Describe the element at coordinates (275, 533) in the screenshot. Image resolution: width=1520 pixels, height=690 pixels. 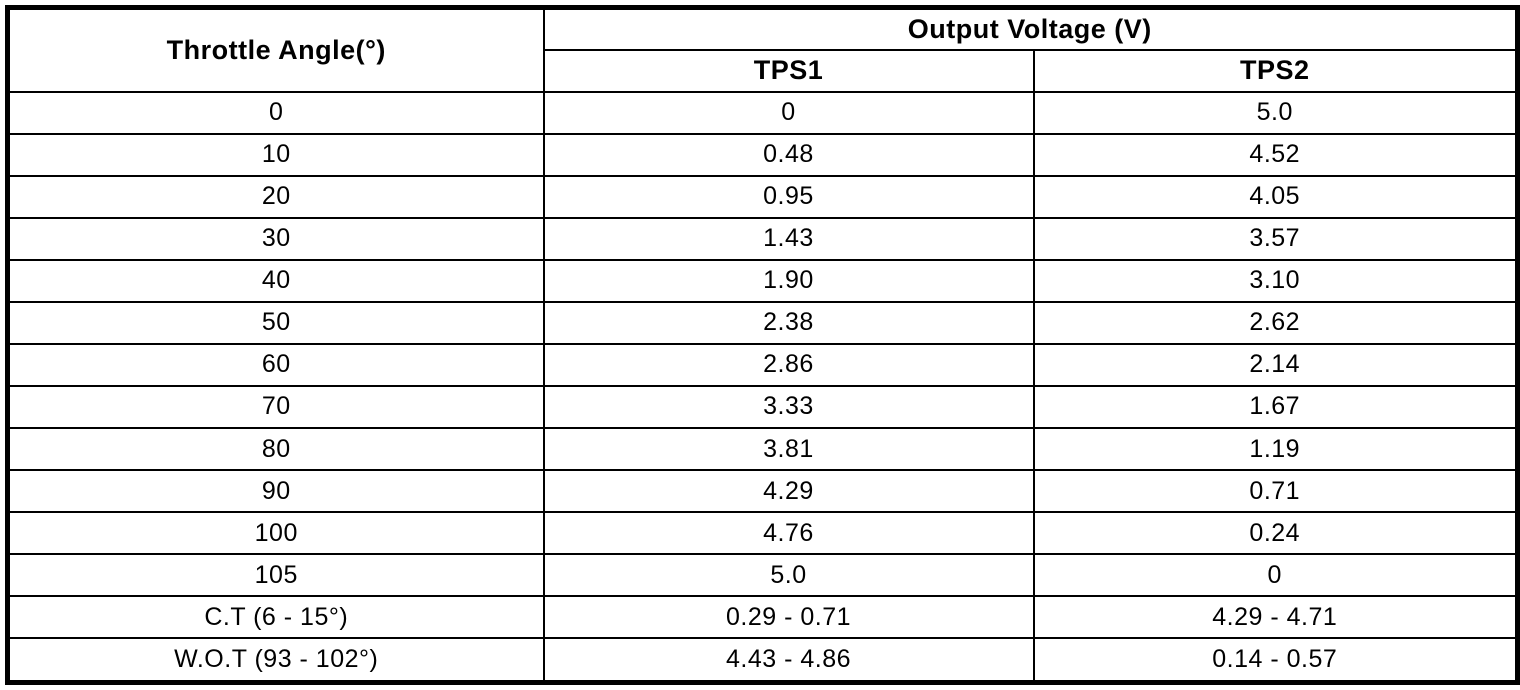
I see `throttle-angle-cell: 100` at that location.